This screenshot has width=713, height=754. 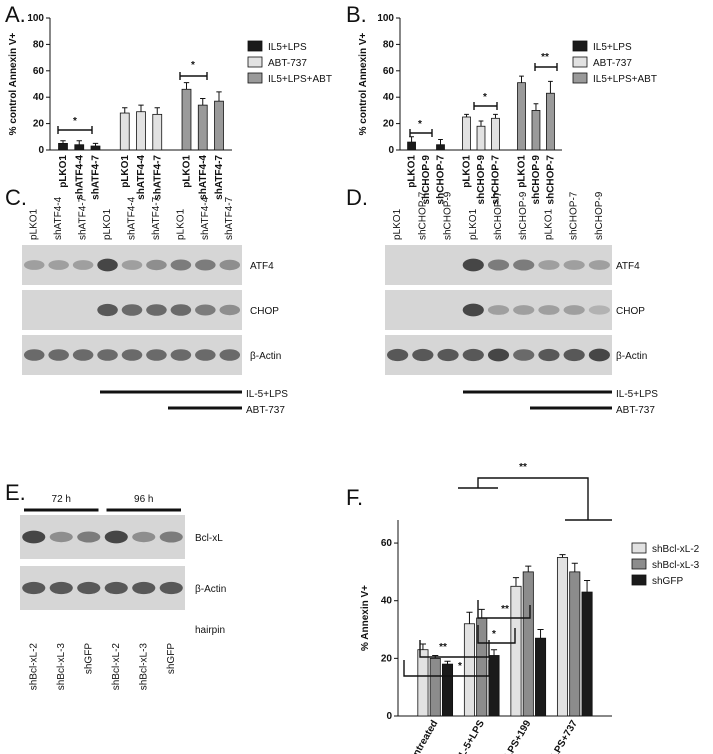 What do you see at coordinates (35, 18) in the screenshot?
I see `y-tick-label: 100` at bounding box center [35, 18].